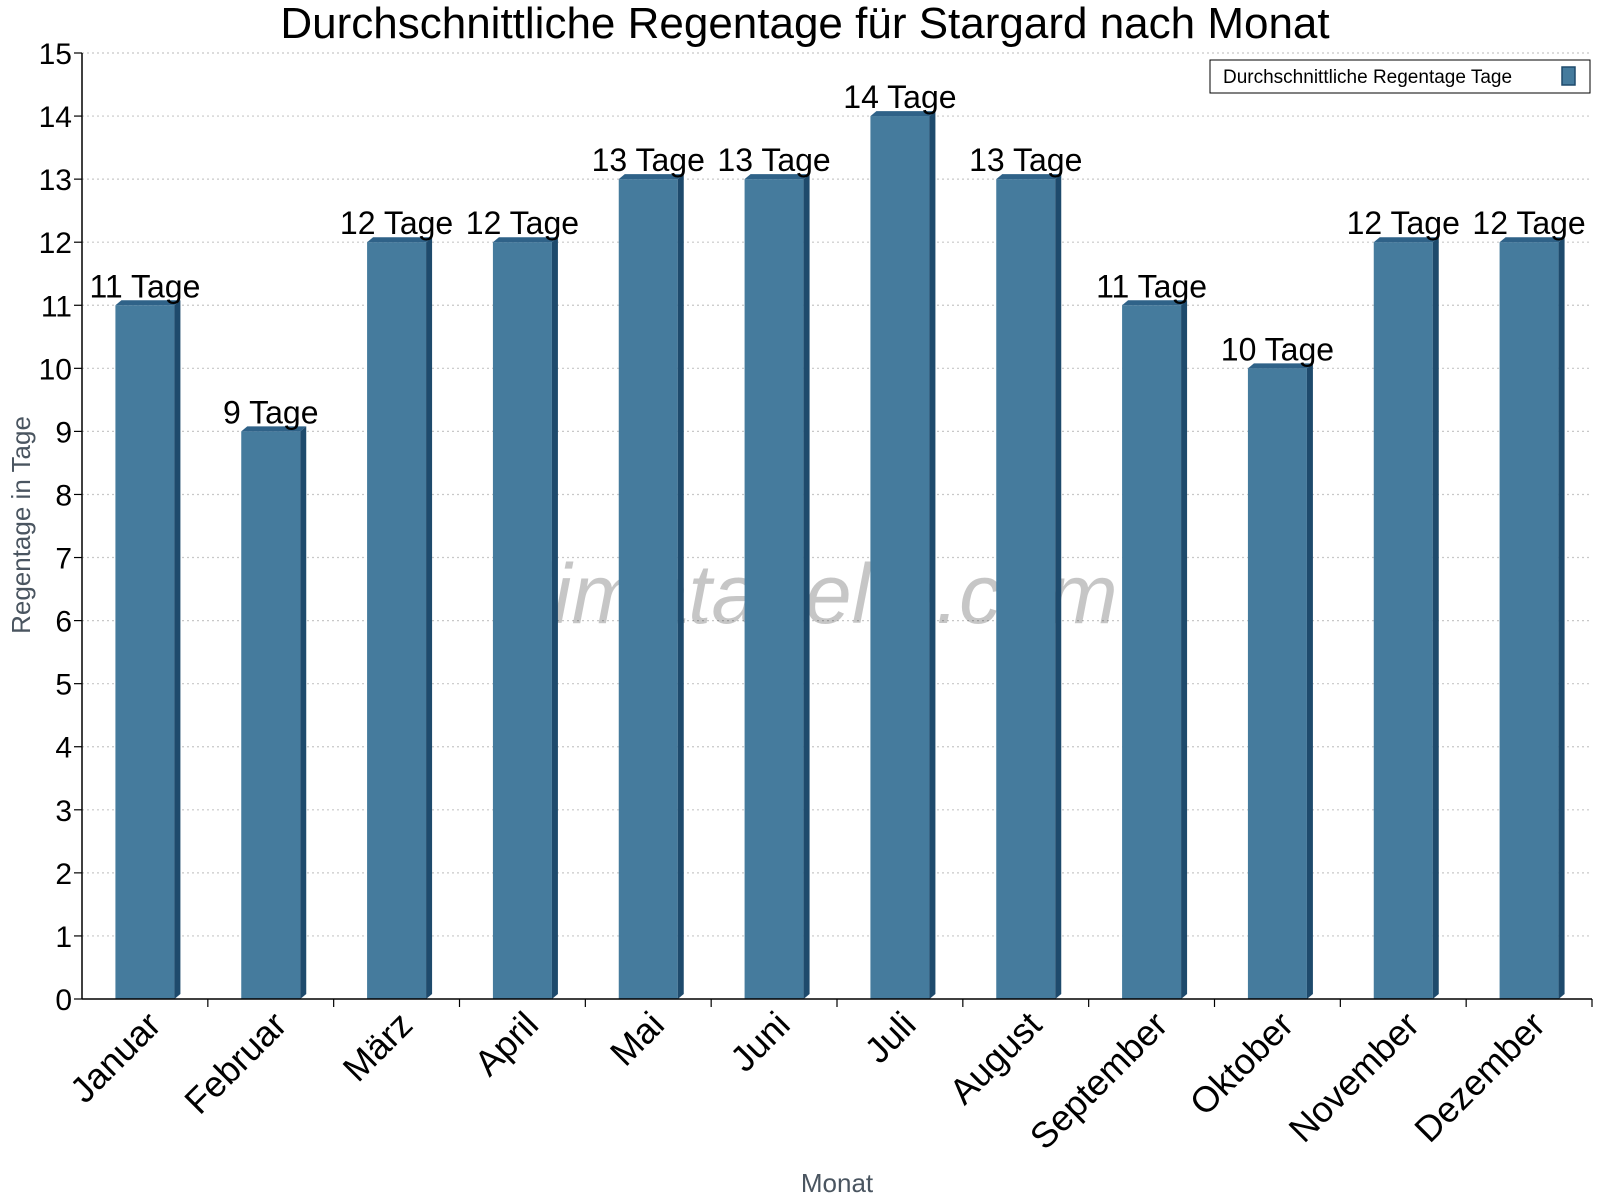 The height and width of the screenshot is (1200, 1600). What do you see at coordinates (271, 412) in the screenshot?
I see `data-label: 9 Tage` at bounding box center [271, 412].